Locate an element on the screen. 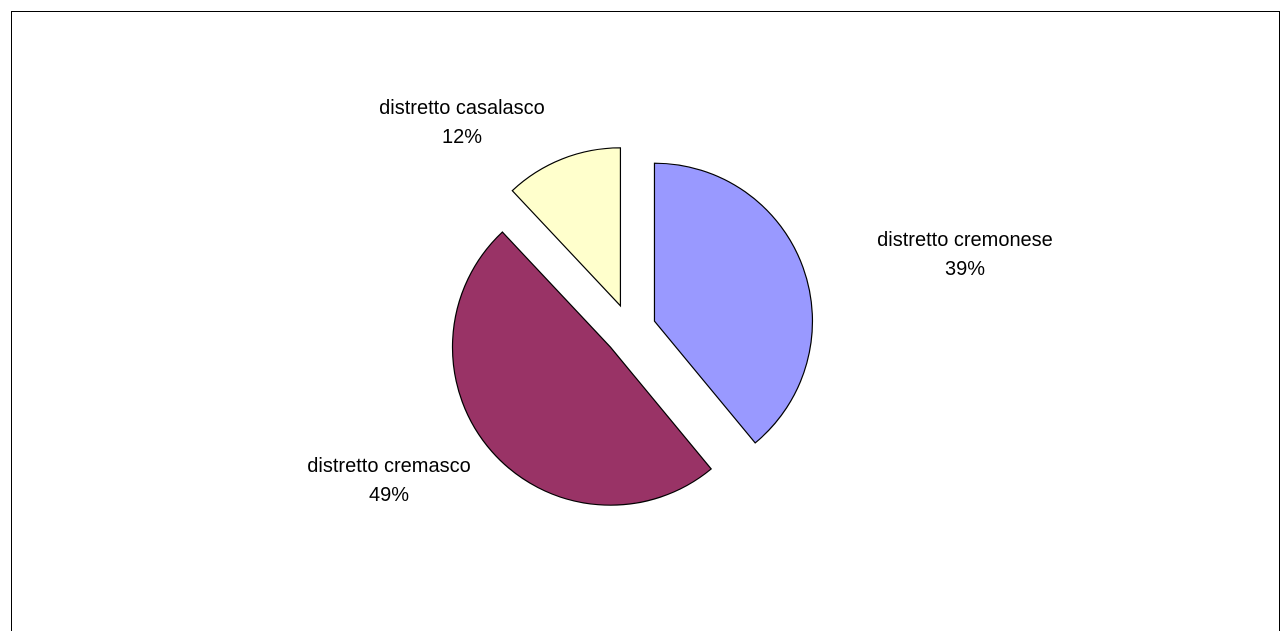  slice-label-percent: 49% is located at coordinates (389, 495).